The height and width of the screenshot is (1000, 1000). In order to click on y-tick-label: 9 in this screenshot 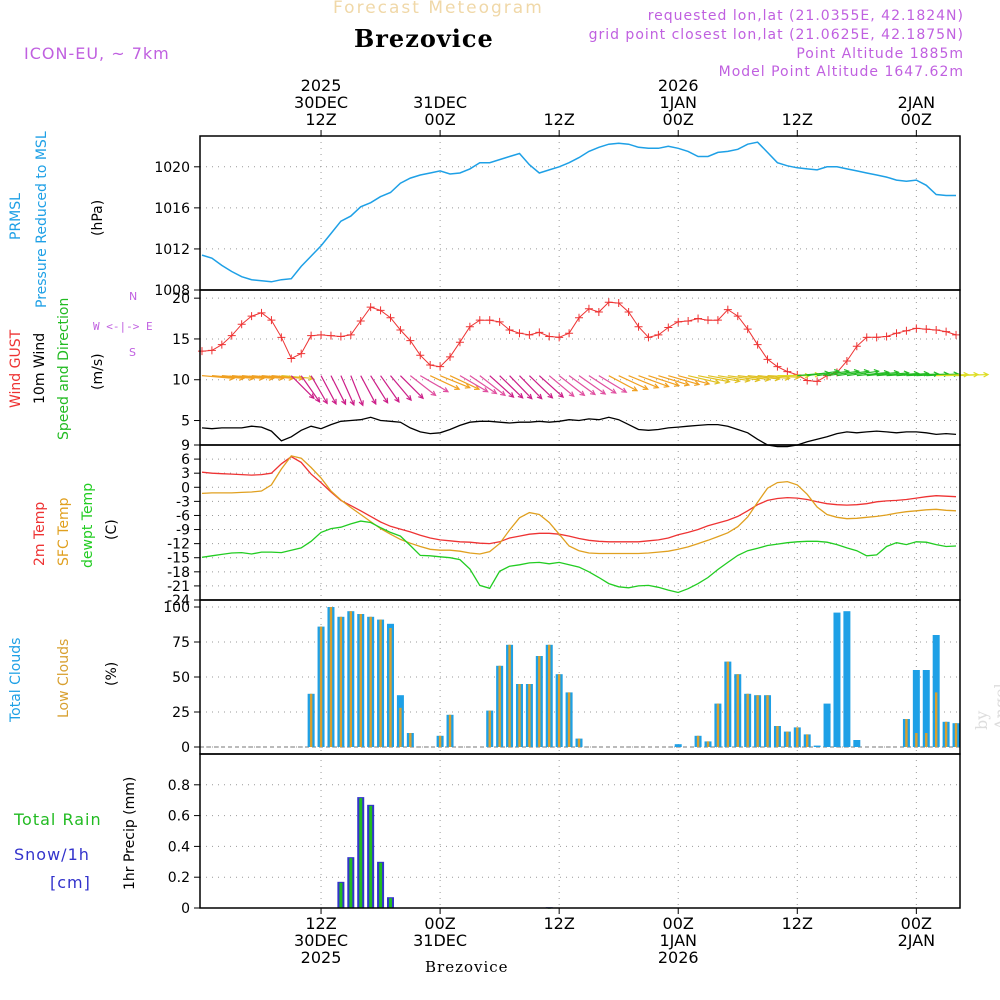, I will do `click(185, 446)`.